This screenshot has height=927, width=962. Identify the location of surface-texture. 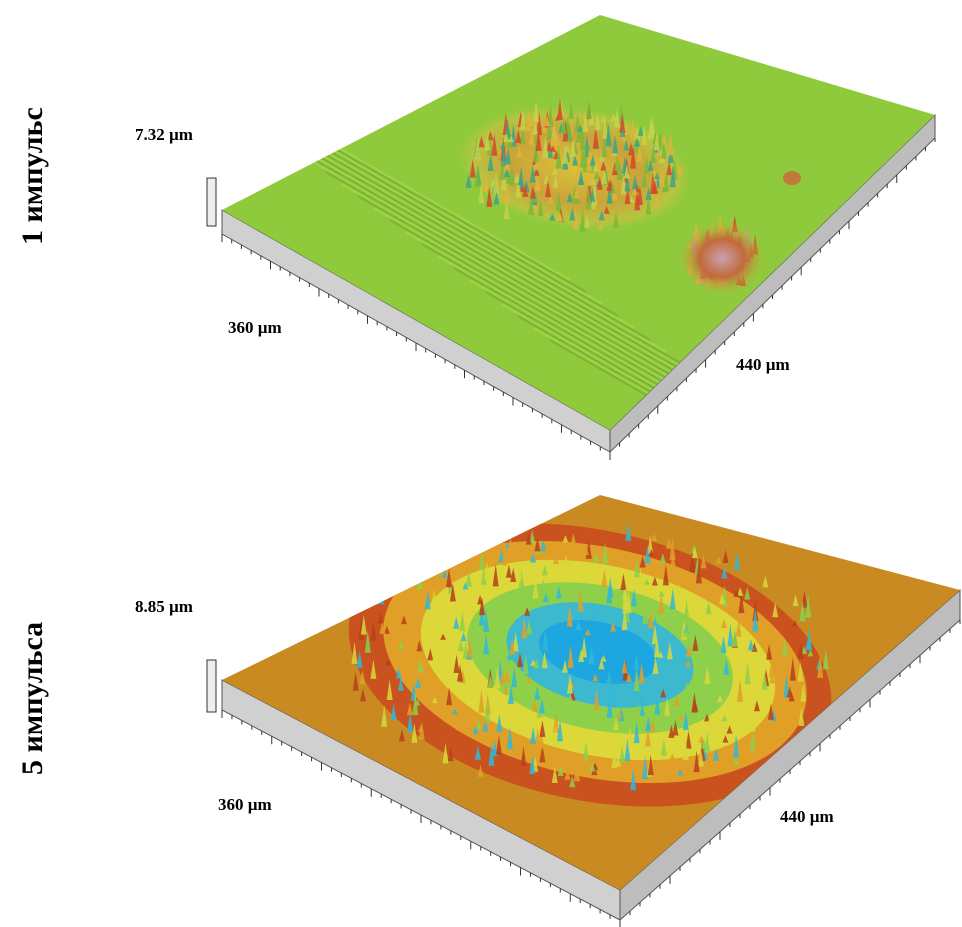
(612, 192).